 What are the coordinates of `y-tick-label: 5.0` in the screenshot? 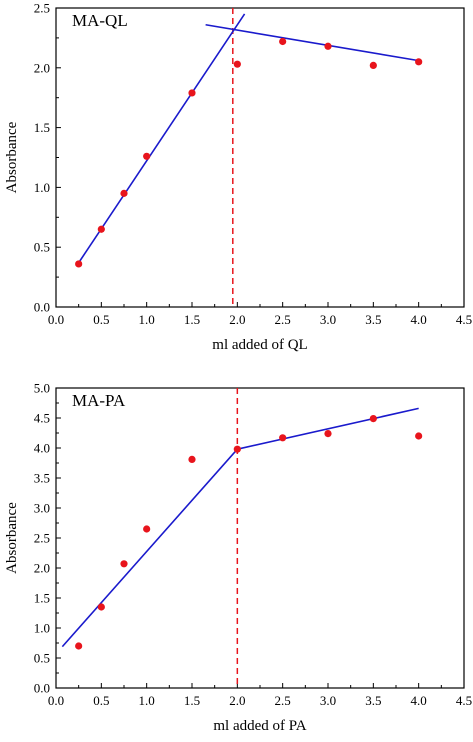 It's located at (42, 388).